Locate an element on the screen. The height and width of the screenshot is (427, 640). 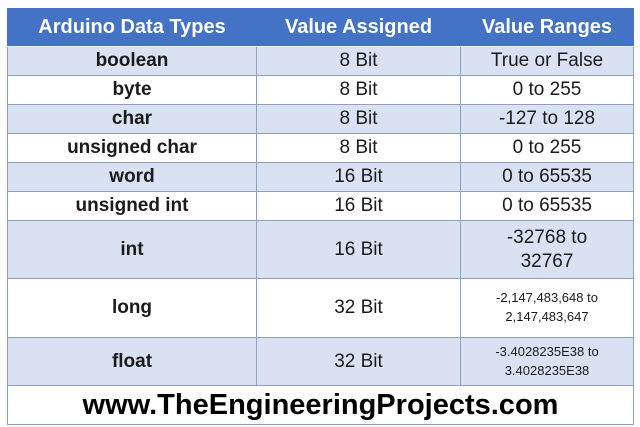
cell-type: unsigned char is located at coordinates (132, 148).